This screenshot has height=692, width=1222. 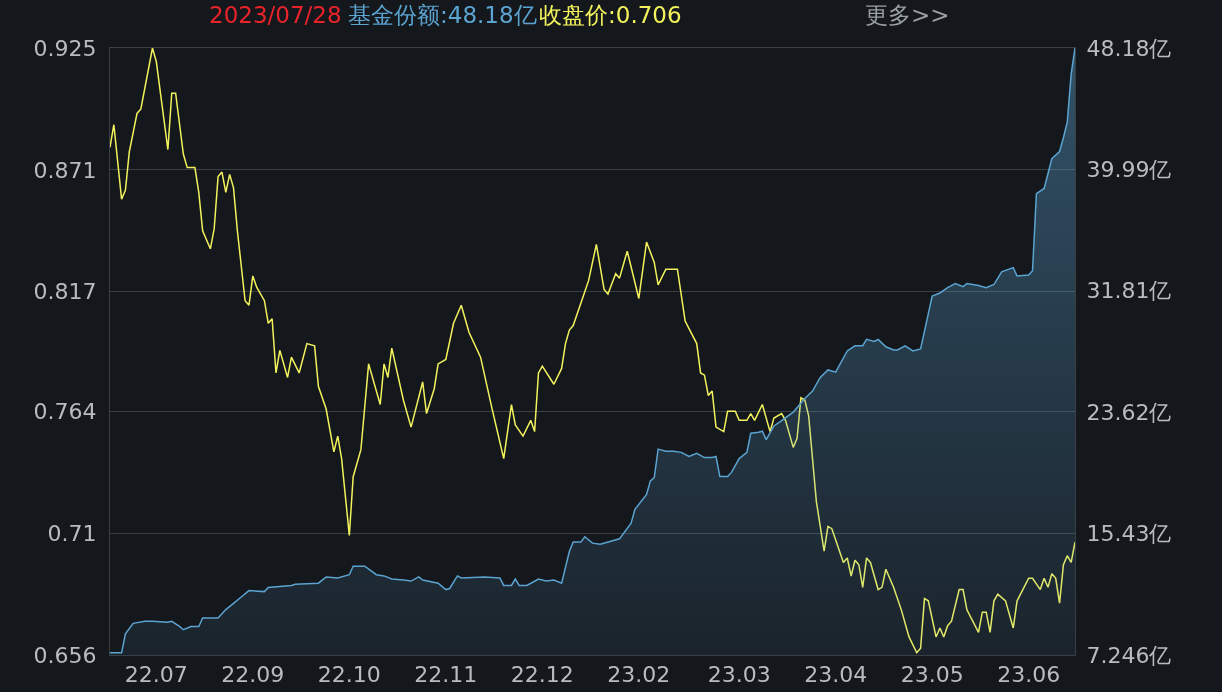 I want to click on x-tick-label: 22.12, so click(x=542, y=675).